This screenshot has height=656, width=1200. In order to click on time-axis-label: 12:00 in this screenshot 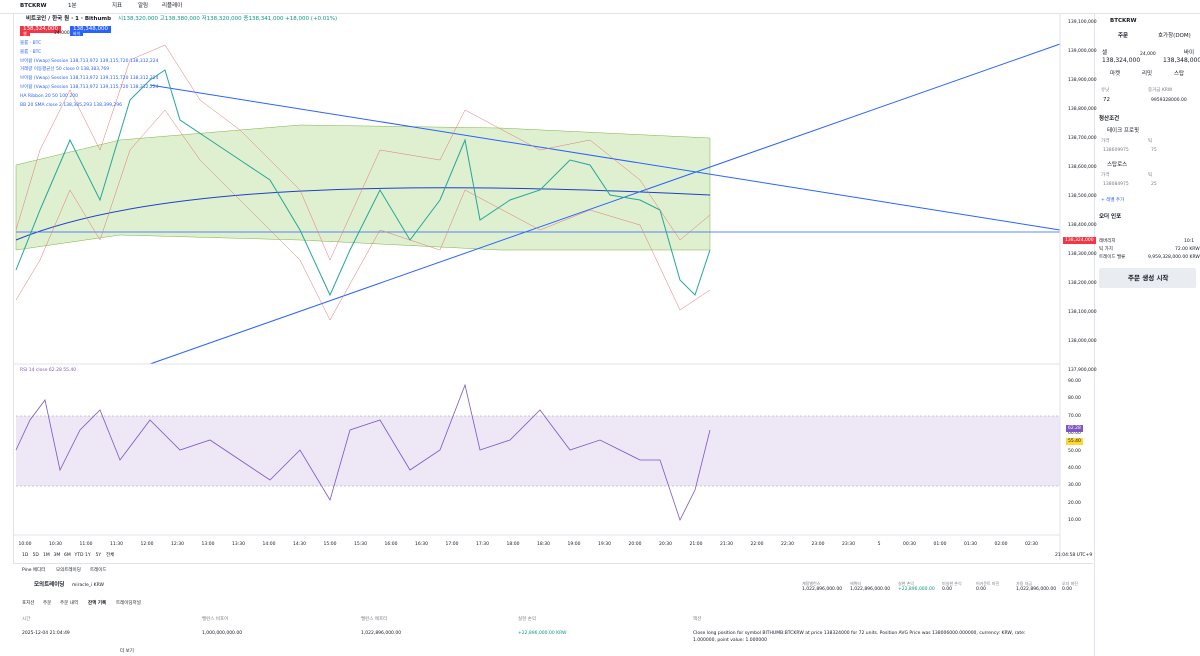, I will do `click(147, 544)`.